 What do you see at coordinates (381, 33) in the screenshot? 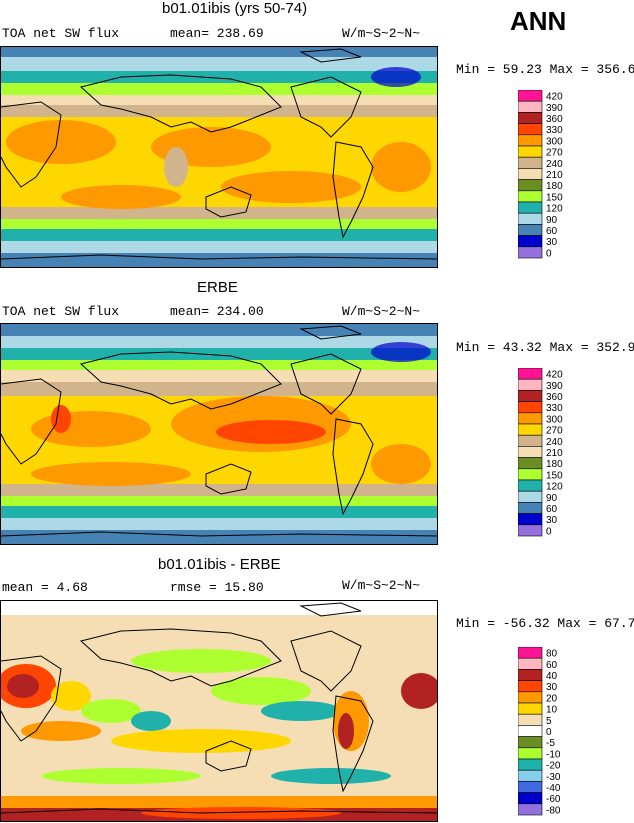
I see `panel1-units: W/m~S~2~N~` at bounding box center [381, 33].